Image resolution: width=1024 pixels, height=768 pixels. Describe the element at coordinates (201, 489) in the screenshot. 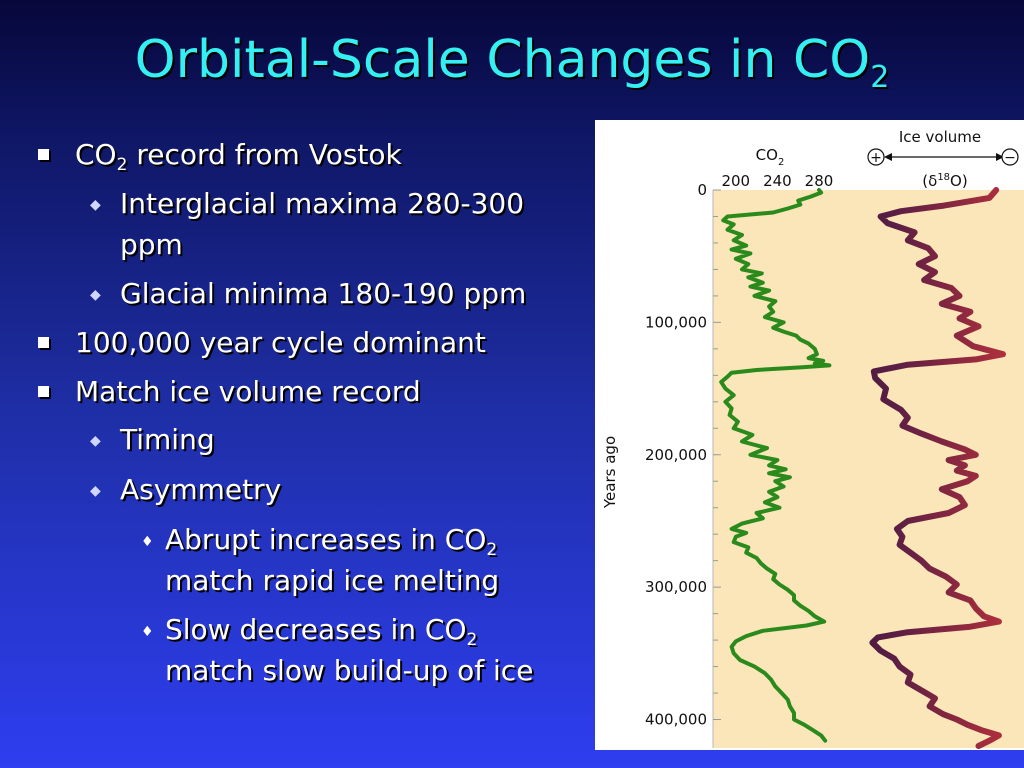

I see `bullet-asymmetry: Asymmetry` at that location.